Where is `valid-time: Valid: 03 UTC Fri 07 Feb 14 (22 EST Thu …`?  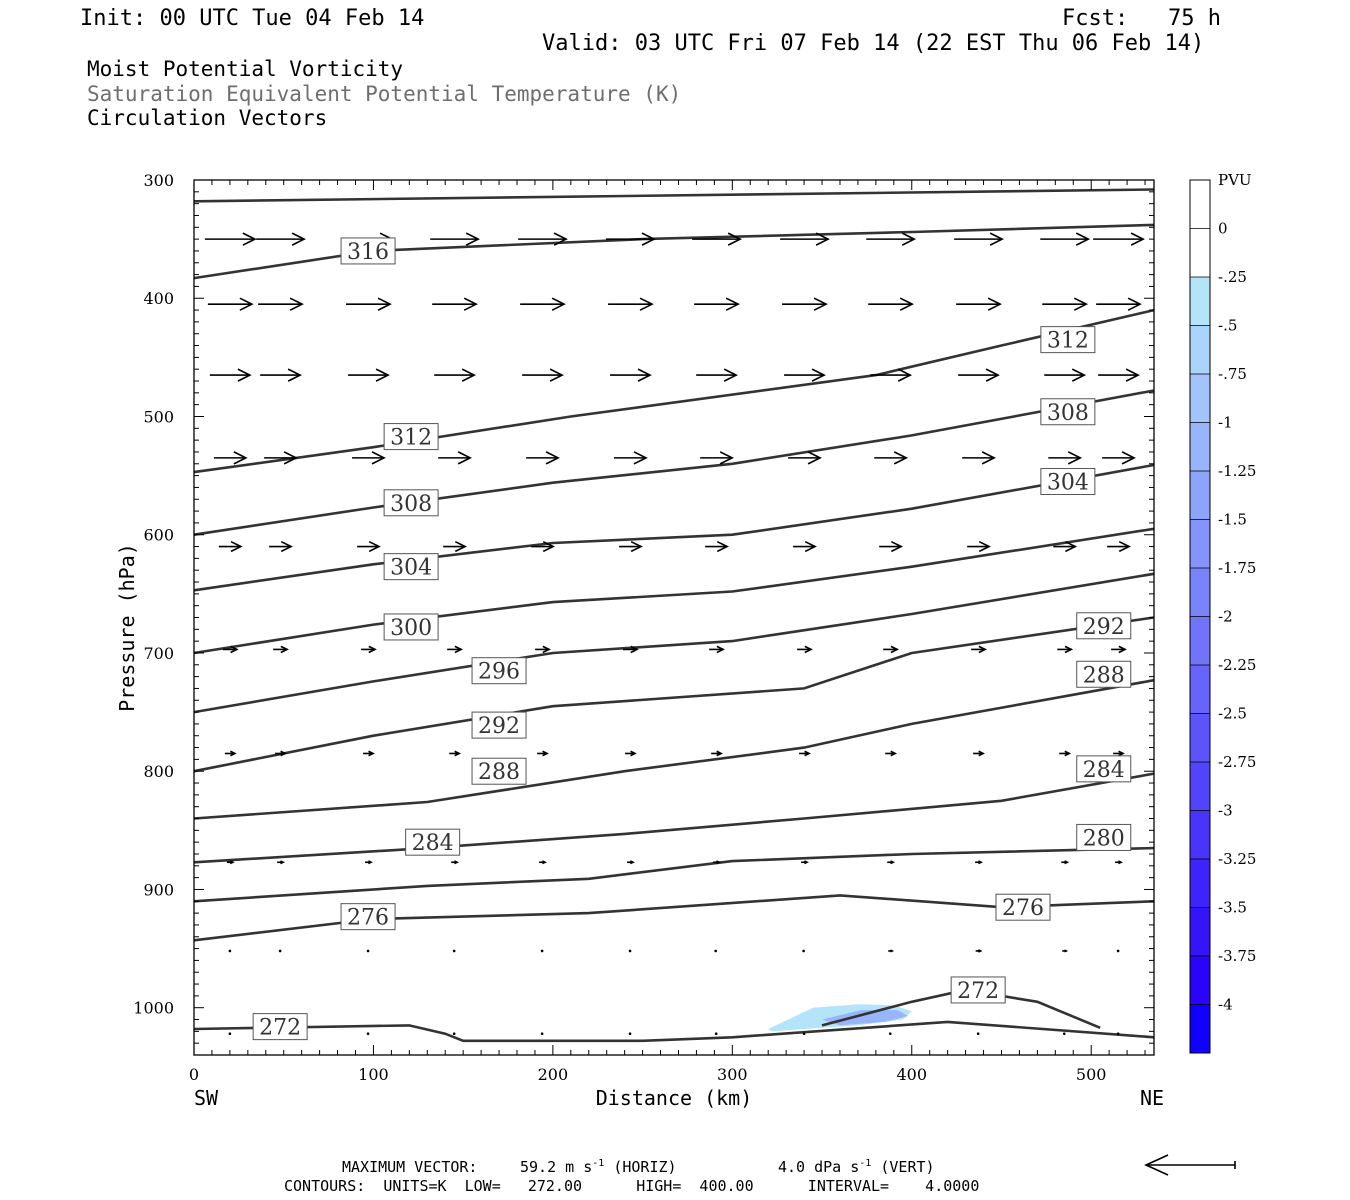 valid-time: Valid: 03 UTC Fri 07 Feb 14 (22 EST Thu … is located at coordinates (873, 43).